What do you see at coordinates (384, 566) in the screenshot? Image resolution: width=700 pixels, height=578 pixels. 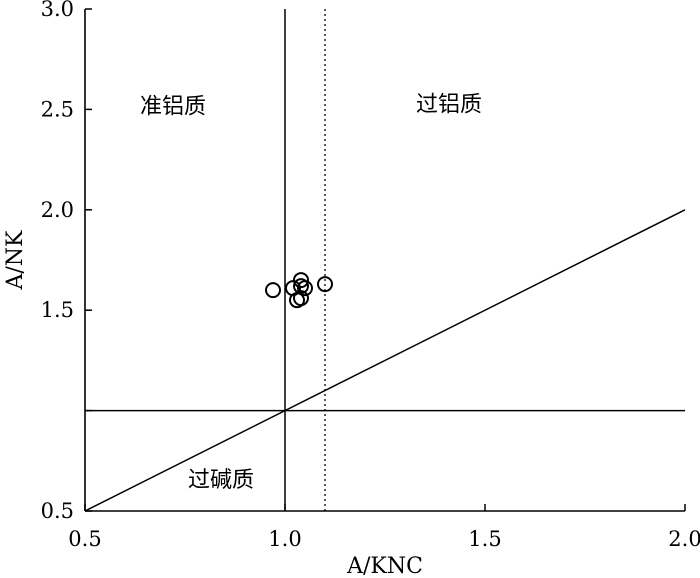 I see `x-axis-title: A/KNC` at bounding box center [384, 566].